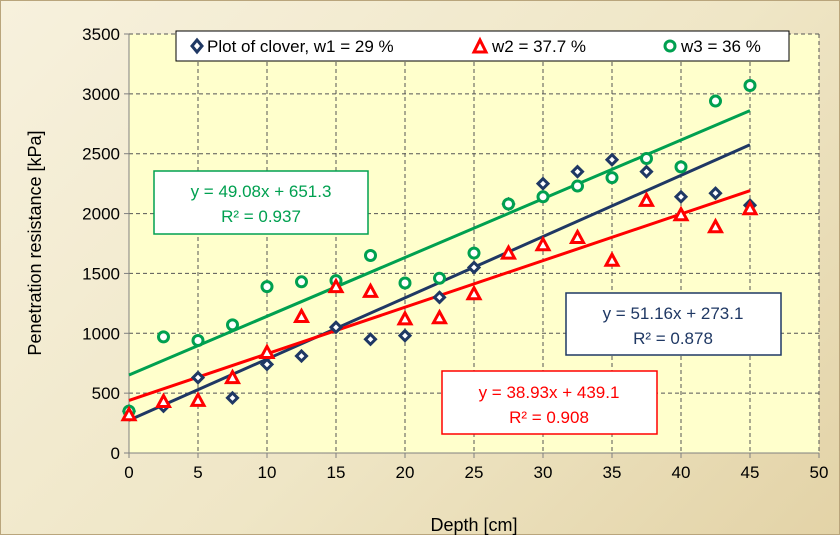  What do you see at coordinates (750, 472) in the screenshot?
I see `x-tick-label: 45` at bounding box center [750, 472].